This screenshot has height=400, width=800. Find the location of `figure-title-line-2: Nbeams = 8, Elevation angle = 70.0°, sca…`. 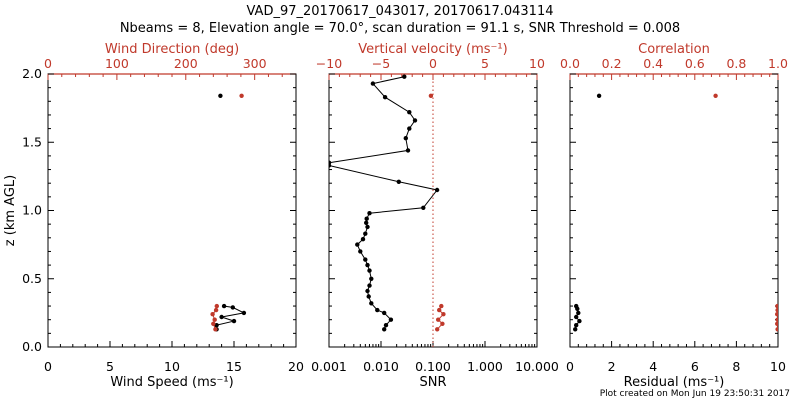

figure-title-line-2: Nbeams = 8, Elevation angle = 70.0°, sca… is located at coordinates (400, 28).